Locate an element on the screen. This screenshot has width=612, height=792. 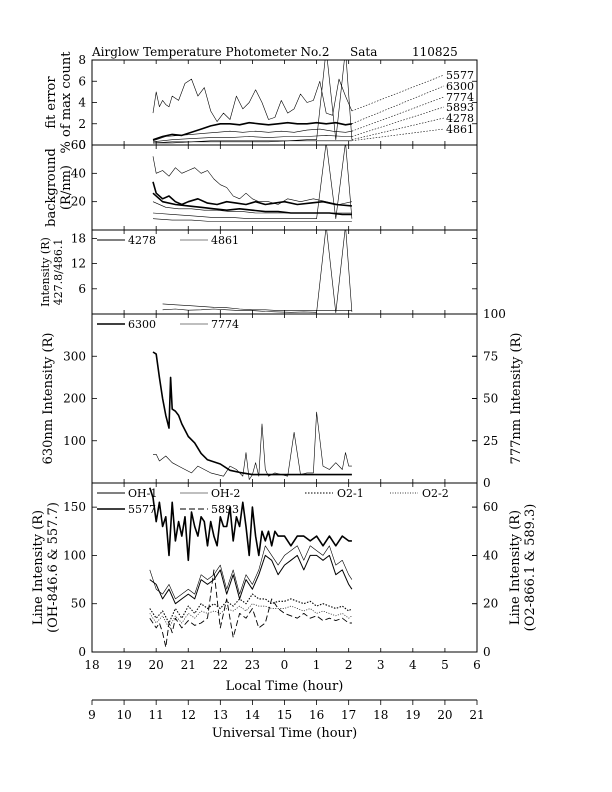
panel-fit_error: 0 2 4 6 8 fit error% of max count is located at coordinates (261, 102).